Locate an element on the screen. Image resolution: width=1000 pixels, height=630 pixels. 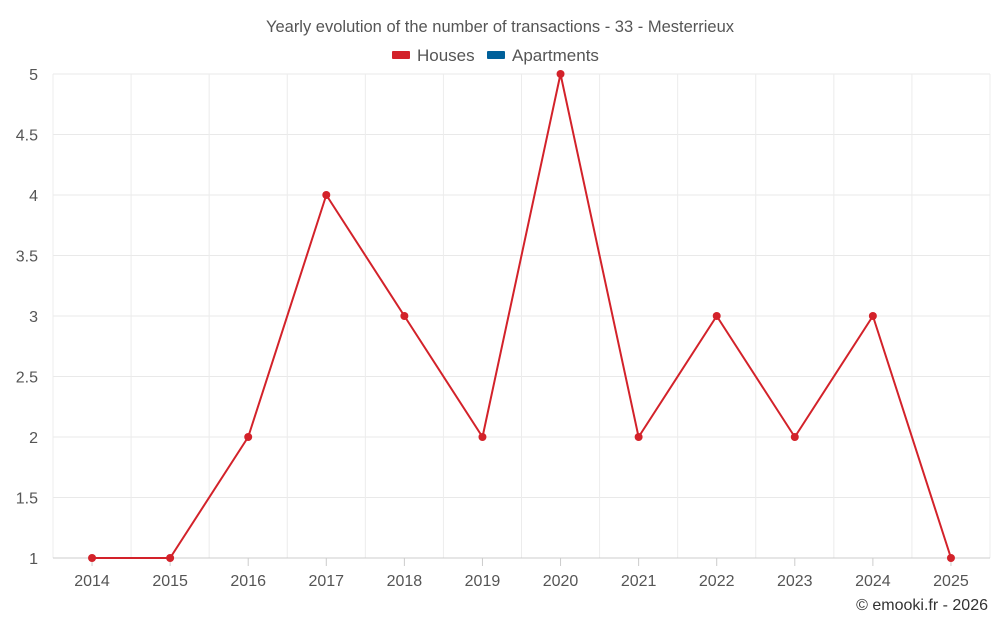
legend: Houses Apartments is located at coordinates (495, 55).